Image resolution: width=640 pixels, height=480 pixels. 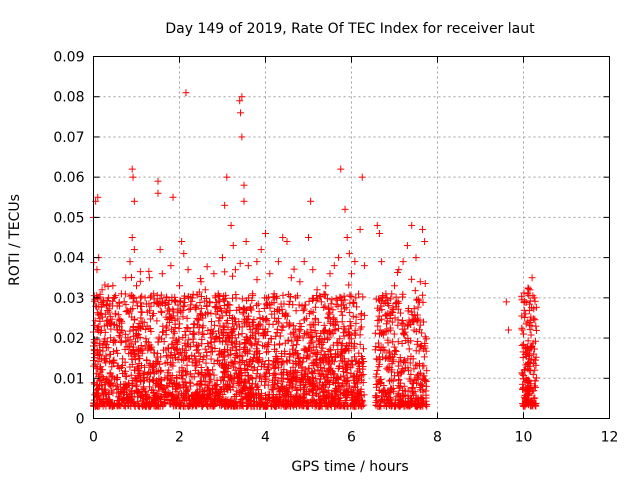 I want to click on x-tick-label: 12, so click(x=610, y=438).